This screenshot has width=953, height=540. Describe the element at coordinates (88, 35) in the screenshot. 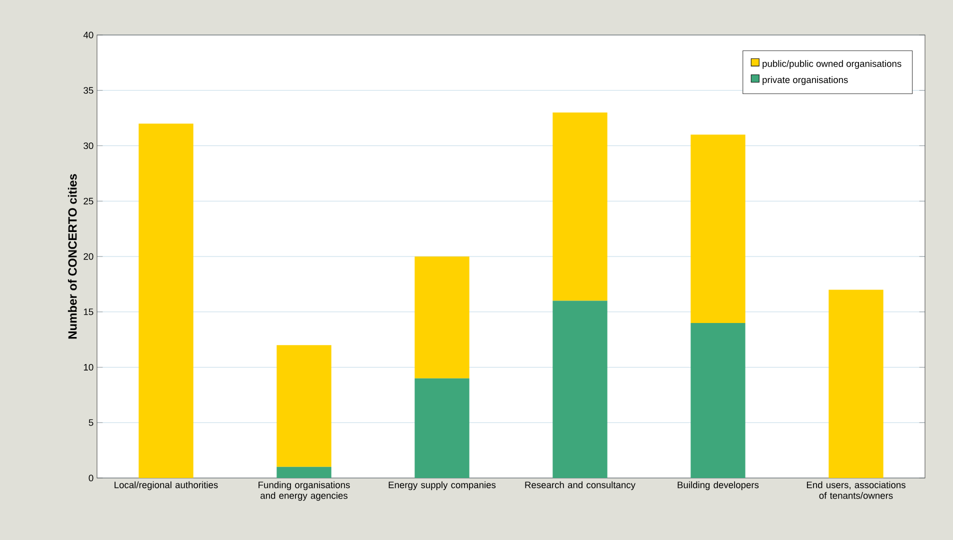

I see `y-tick-label: 40` at that location.